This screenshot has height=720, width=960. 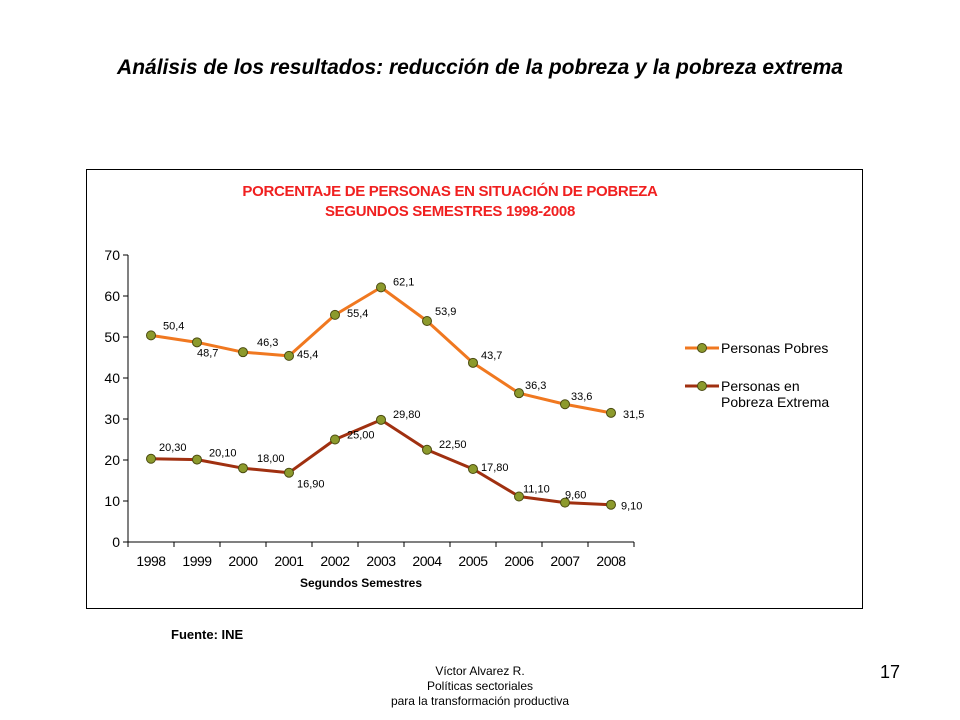 What do you see at coordinates (453, 445) in the screenshot?
I see `data-label: 22,50` at bounding box center [453, 445].